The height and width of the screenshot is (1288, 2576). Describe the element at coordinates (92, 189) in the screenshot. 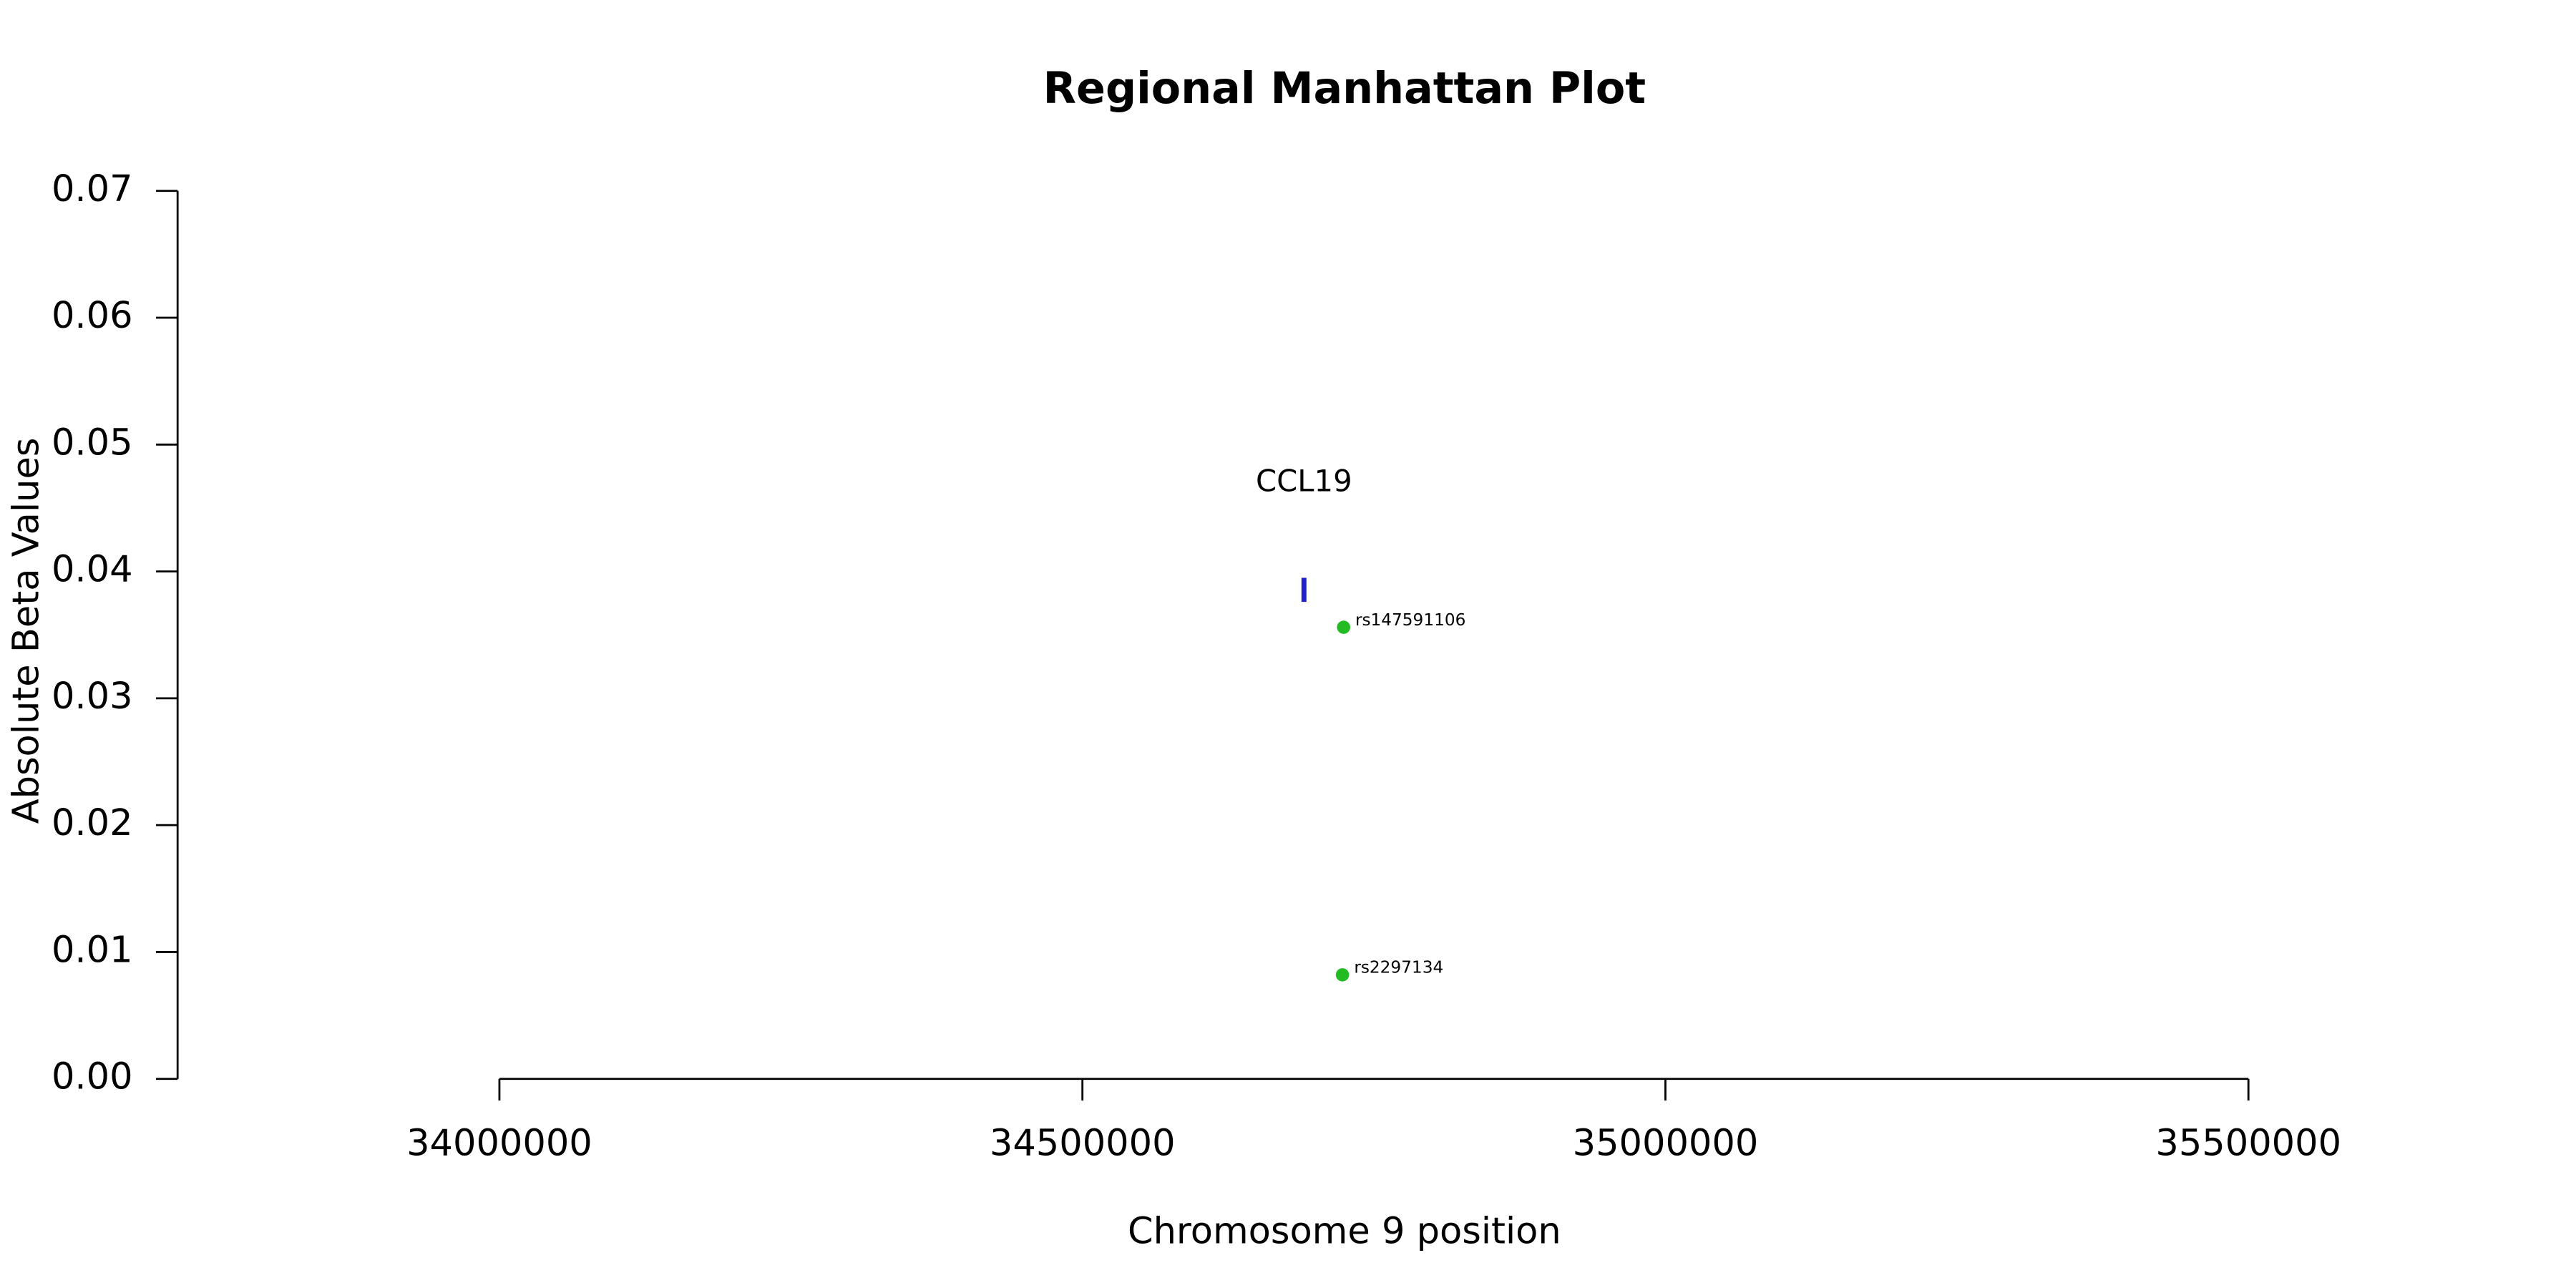

I see `y-tick-label: 0.07` at that location.